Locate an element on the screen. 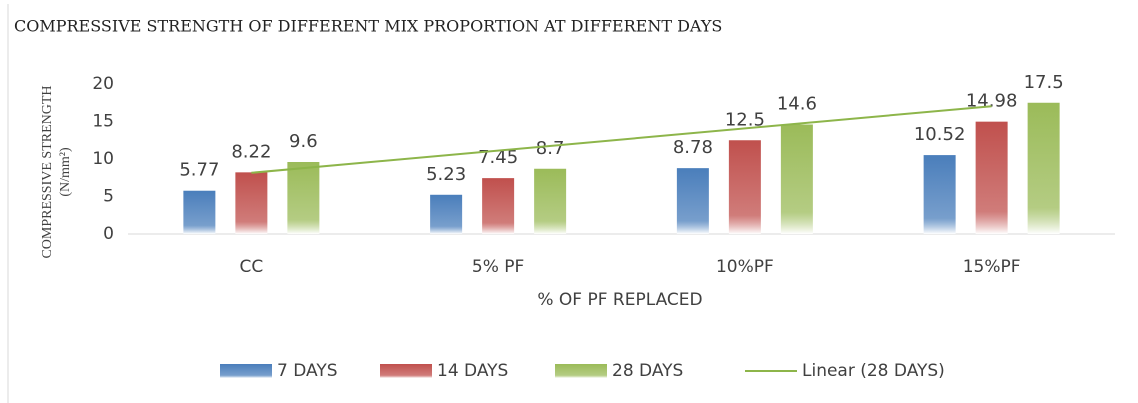  data-label: 9.6 is located at coordinates (303, 141).